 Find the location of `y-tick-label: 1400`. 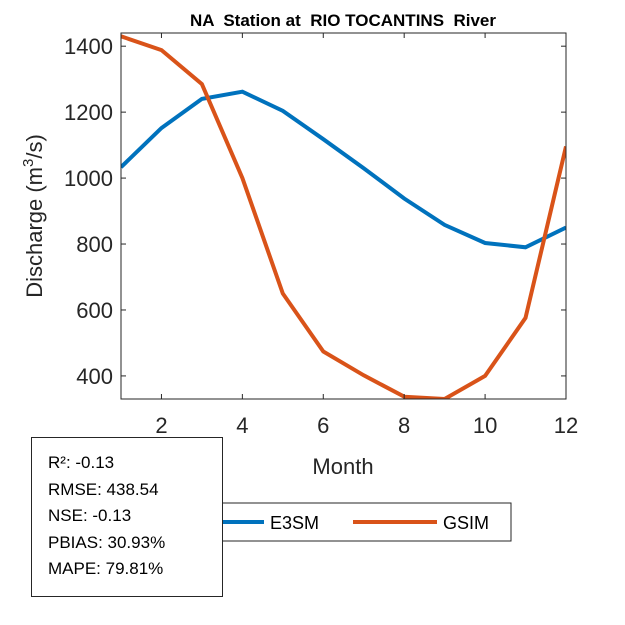

y-tick-label: 1400 is located at coordinates (88, 46).